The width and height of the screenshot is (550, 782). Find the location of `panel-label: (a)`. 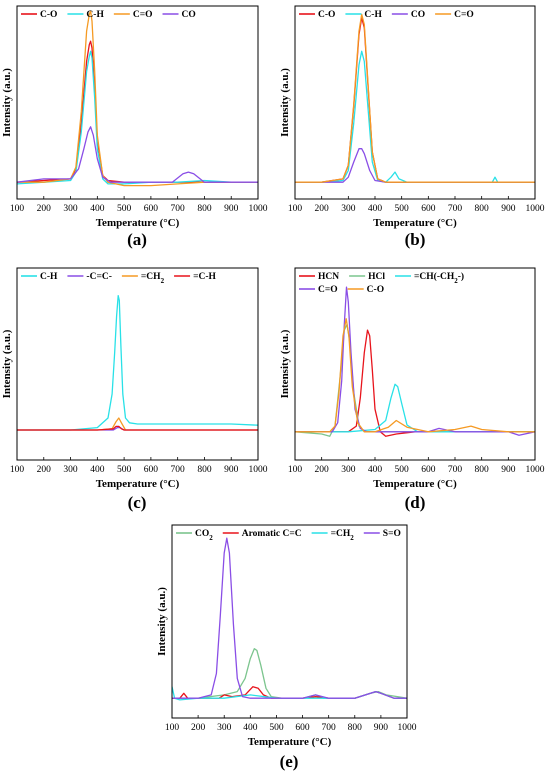

panel-label: (a) is located at coordinates (137, 239).